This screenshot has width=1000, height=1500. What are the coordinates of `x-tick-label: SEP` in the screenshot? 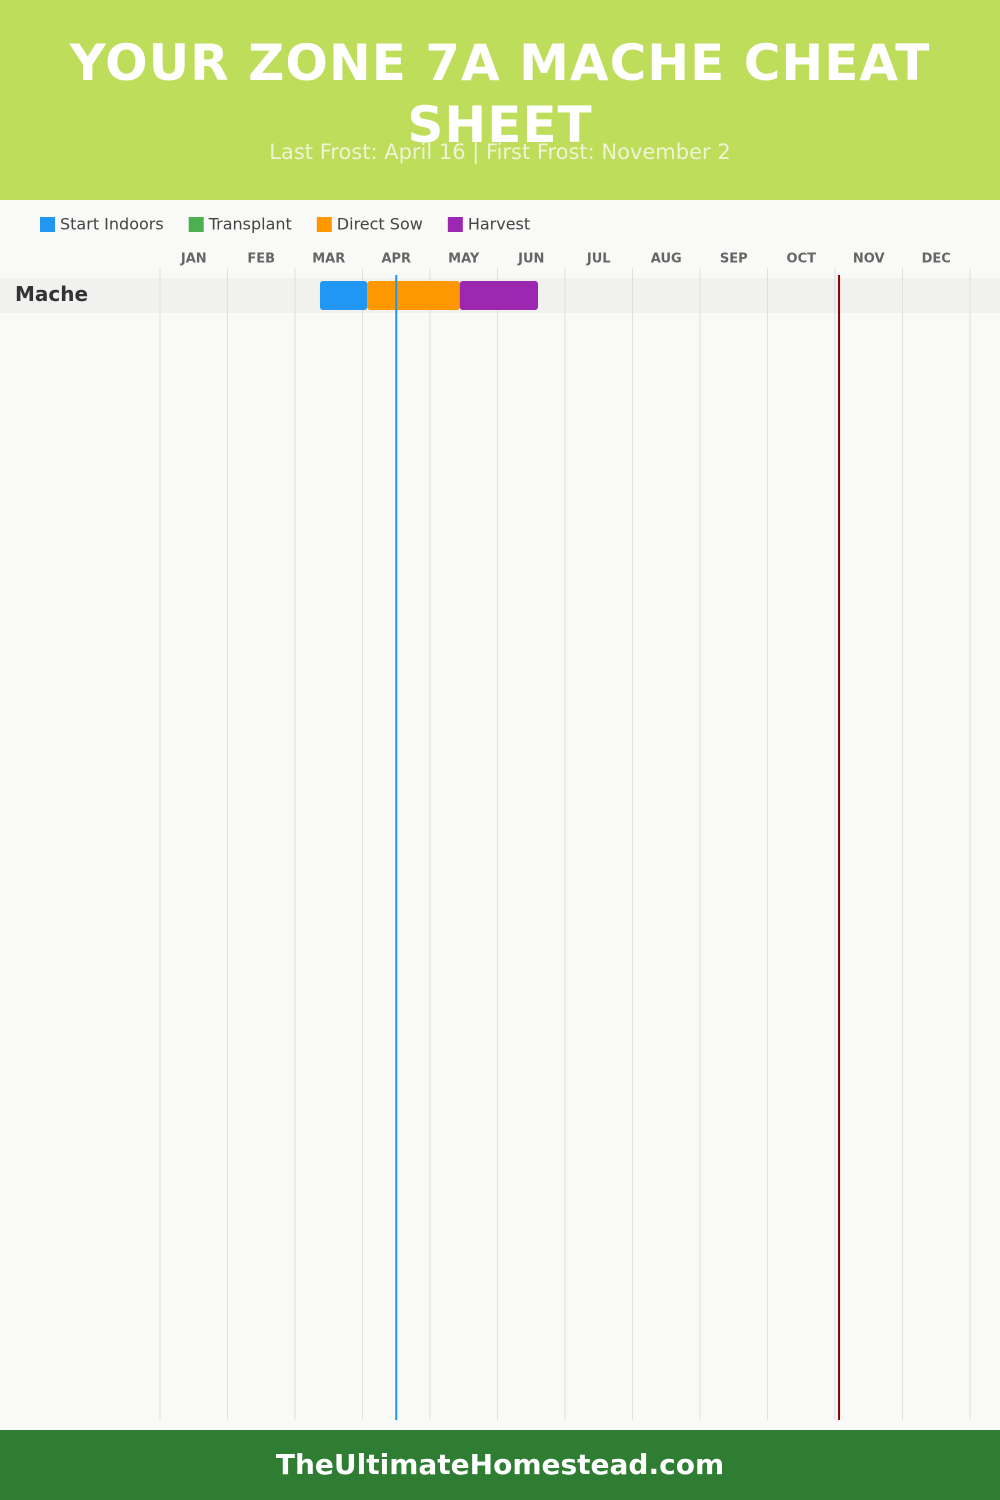 It's located at (734, 259).